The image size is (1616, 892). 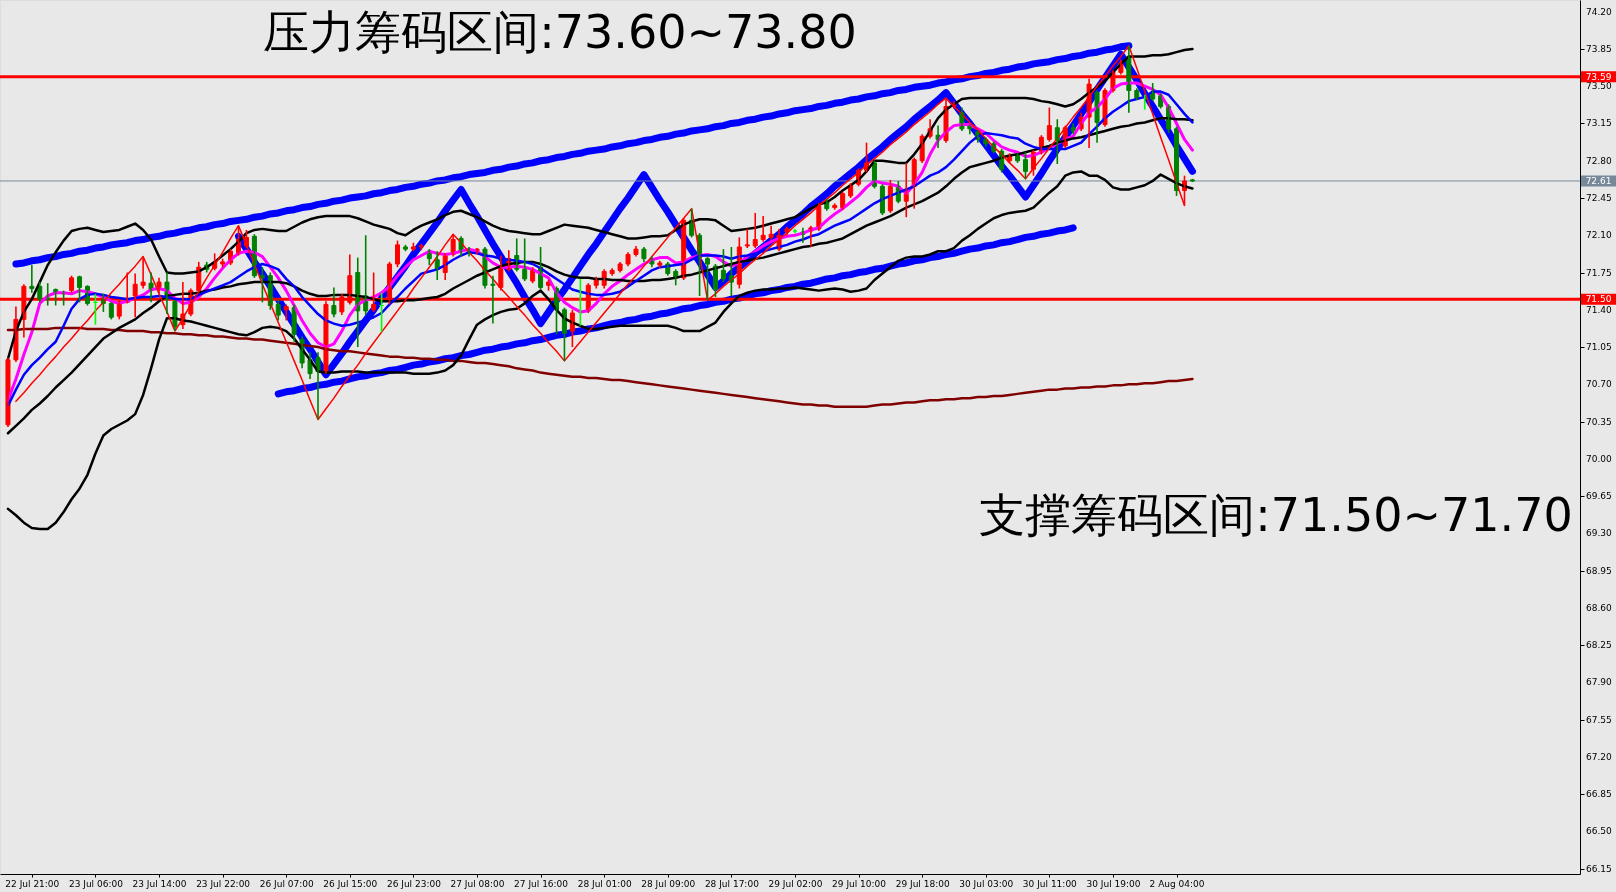 I want to click on line-series, so click(x=600, y=367).